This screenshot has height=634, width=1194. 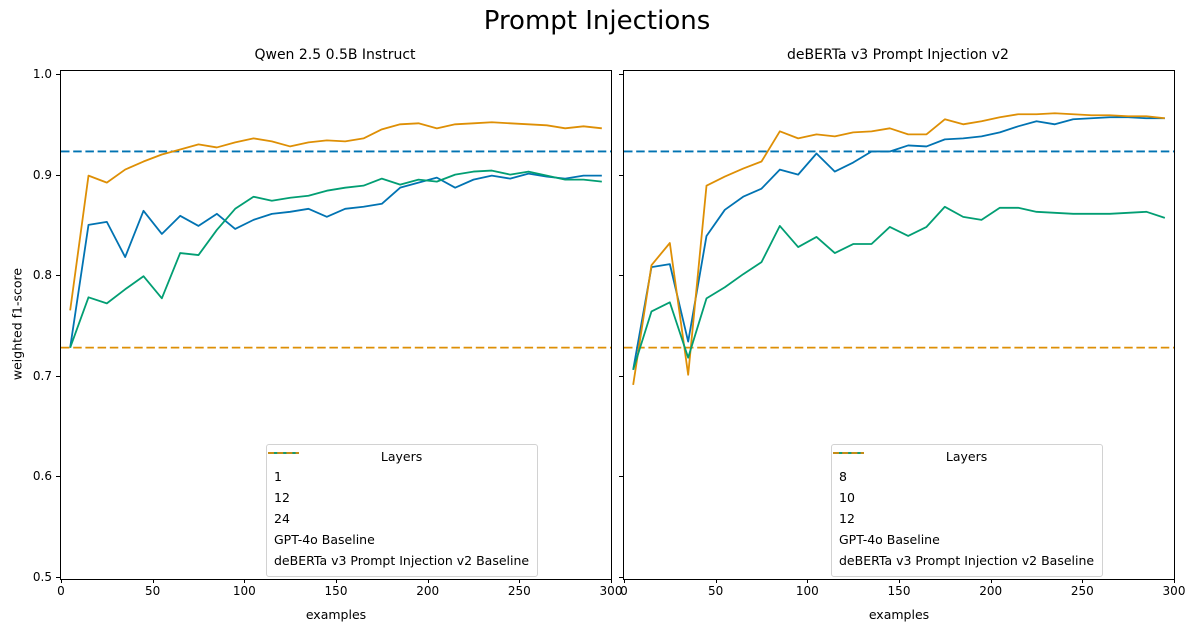 What do you see at coordinates (42, 577) in the screenshot?
I see `y-tick-label: 0.5` at bounding box center [42, 577].